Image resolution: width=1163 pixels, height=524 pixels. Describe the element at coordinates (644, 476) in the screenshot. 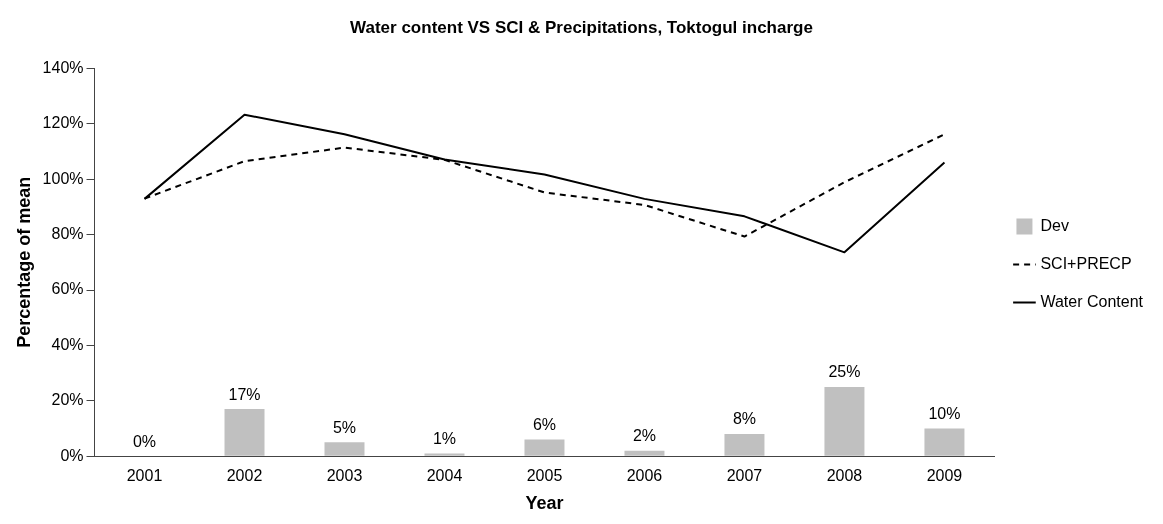

I see `x-tick-label: 2006` at that location.